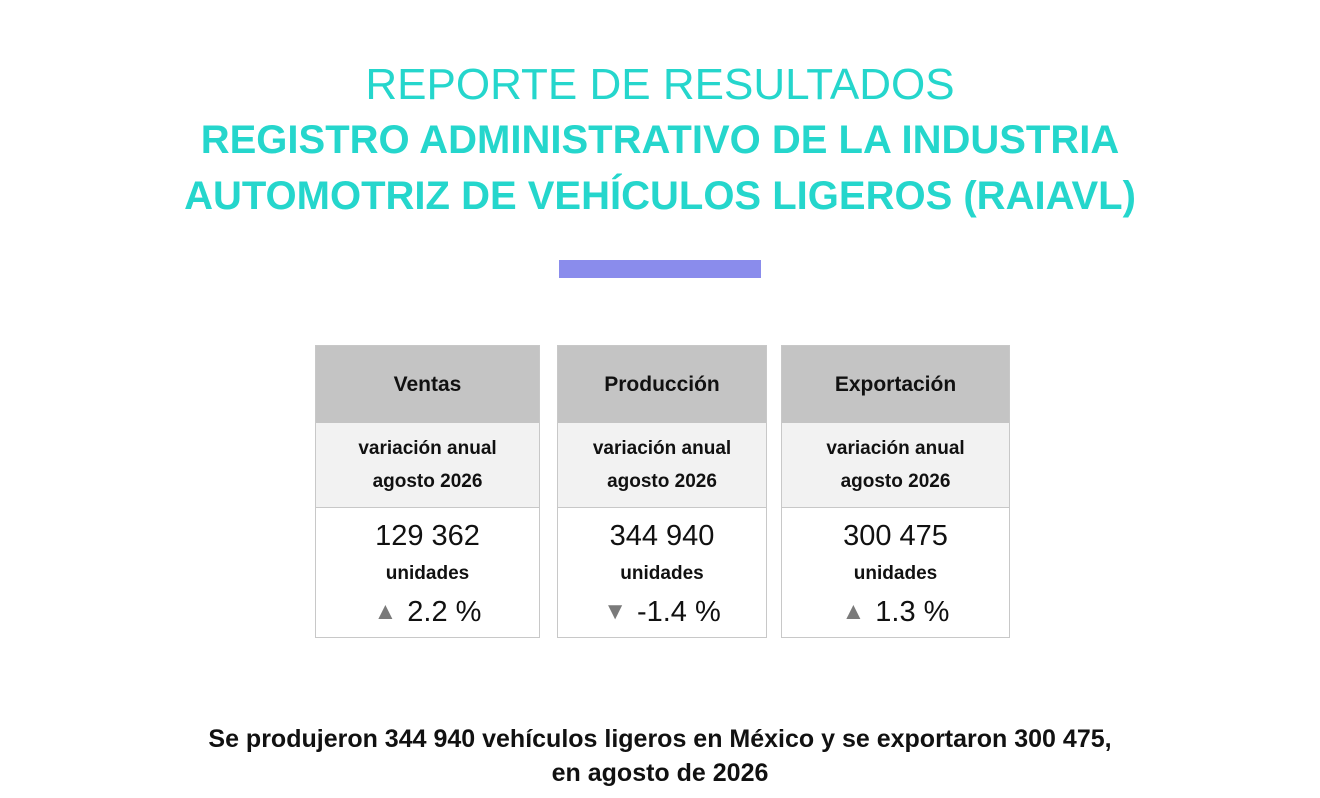 The width and height of the screenshot is (1320, 798). I want to click on card-body: 300 475 unidades ▲ 1.3 %, so click(895, 569).